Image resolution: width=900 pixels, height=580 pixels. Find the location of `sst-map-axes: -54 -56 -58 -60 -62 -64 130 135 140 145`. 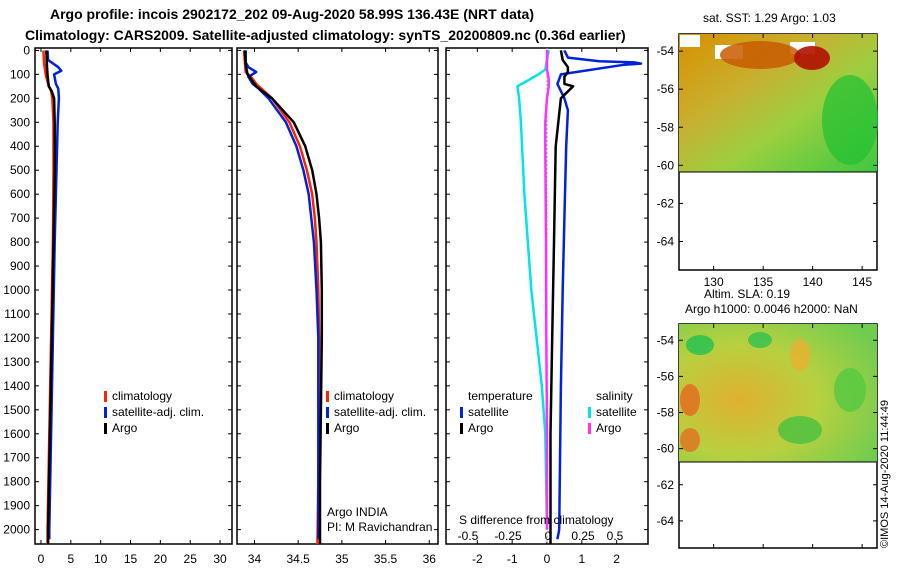

sst-map-axes: -54 -56 -58 -60 -62 -64 130 135 140 145 is located at coordinates (767, 161).